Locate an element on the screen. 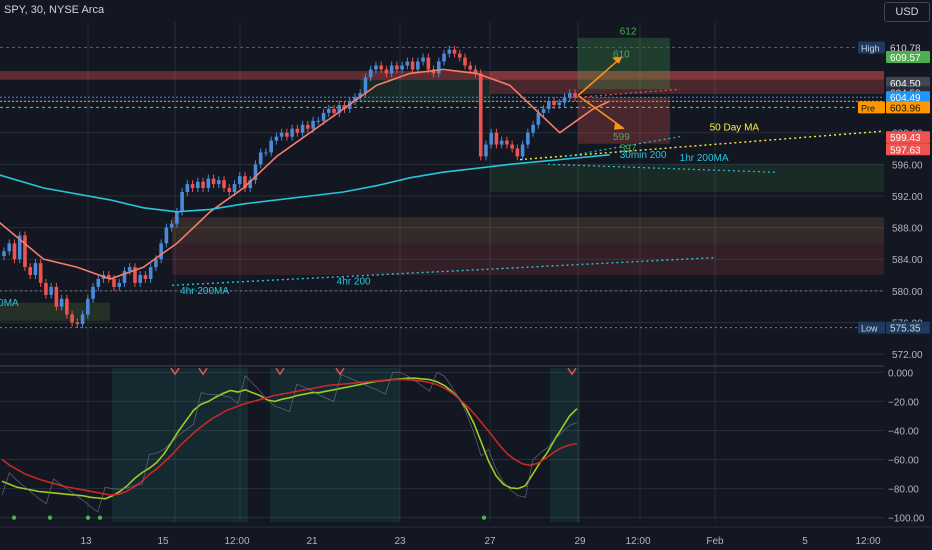 The height and width of the screenshot is (550, 932). time-axis-tick: 5 is located at coordinates (805, 541).